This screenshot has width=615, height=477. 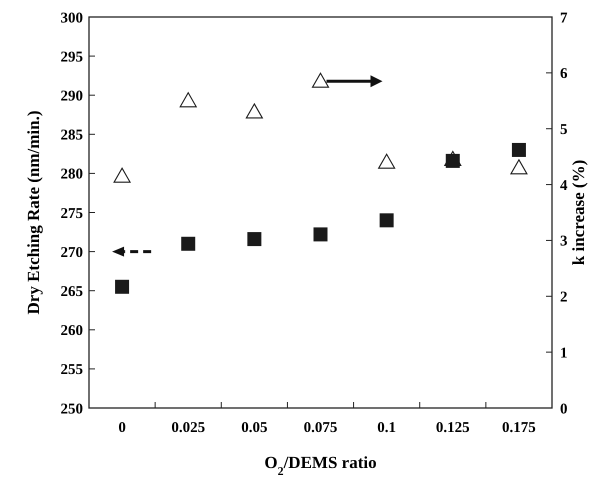 What do you see at coordinates (386, 428) in the screenshot?
I see `x-tick-label: 0.1` at bounding box center [386, 428].